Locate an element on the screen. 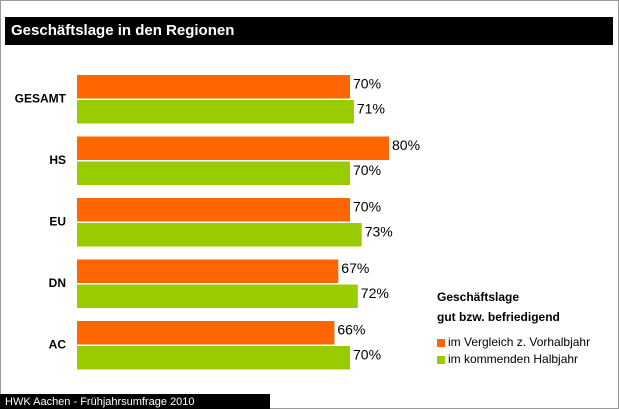 This screenshot has width=619, height=409. legend-label: im kommenden Halbjahr is located at coordinates (513, 359).